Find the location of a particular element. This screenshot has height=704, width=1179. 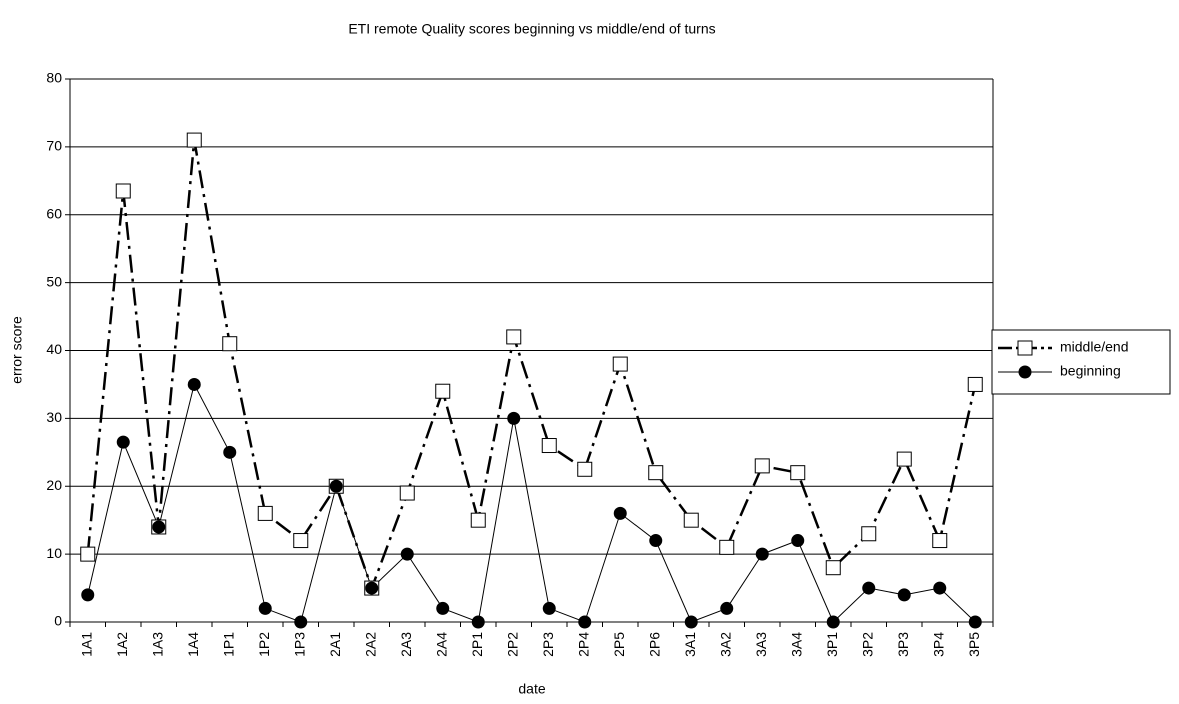

x-tick-label: 2P3 is located at coordinates (548, 644).